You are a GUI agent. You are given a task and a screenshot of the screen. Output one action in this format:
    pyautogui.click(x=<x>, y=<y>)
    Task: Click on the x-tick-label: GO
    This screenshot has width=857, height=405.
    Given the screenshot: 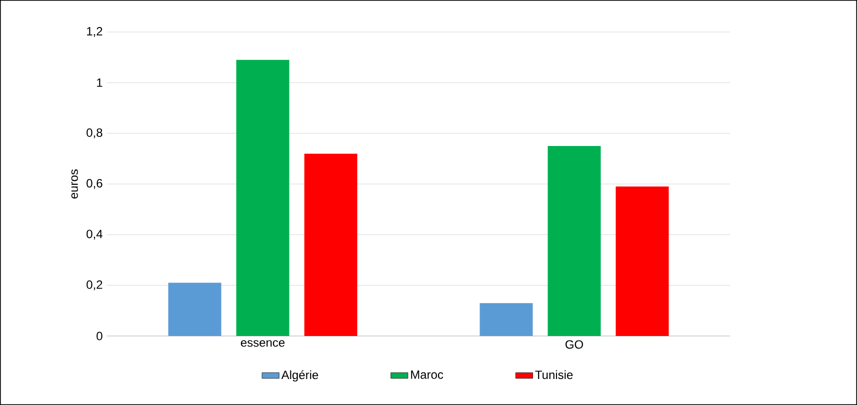 What is the action you would take?
    pyautogui.click(x=575, y=344)
    